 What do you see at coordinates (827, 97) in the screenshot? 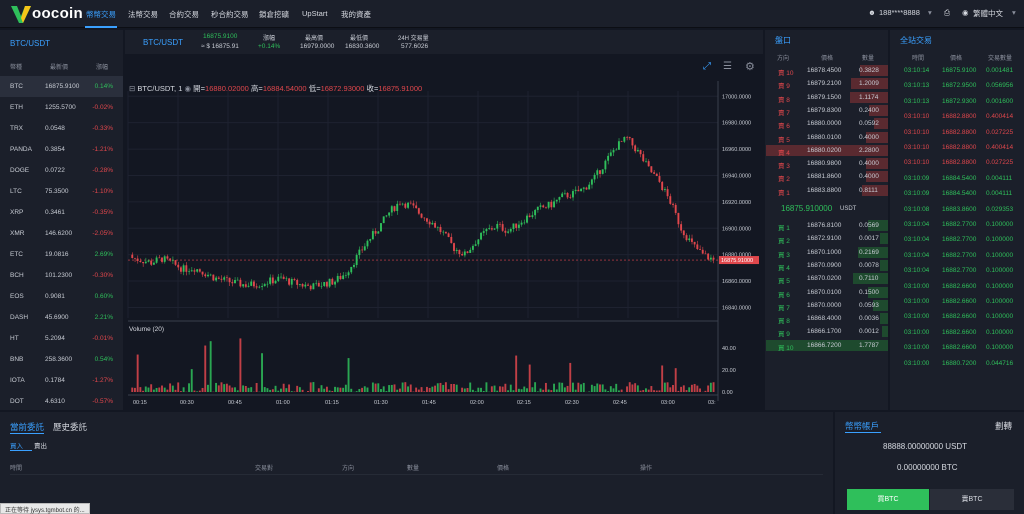
I see `ask-row: 賣 8 16879.1500 1.1174` at bounding box center [827, 97].